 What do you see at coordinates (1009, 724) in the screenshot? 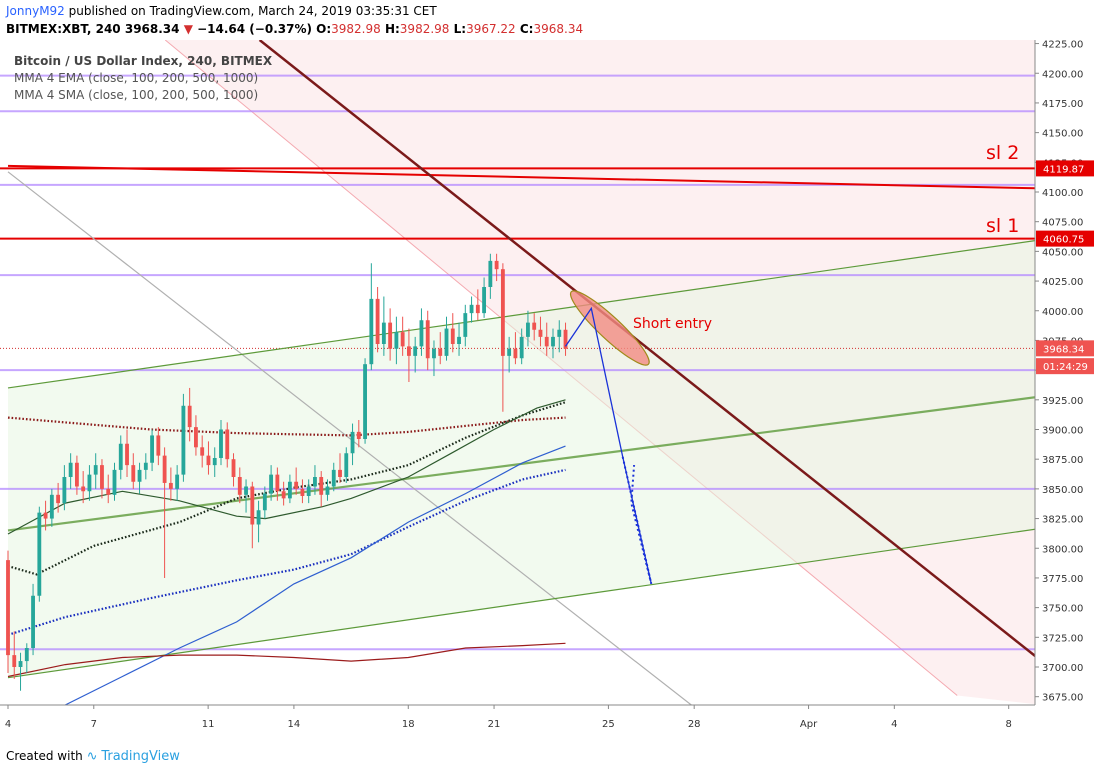
I see `time-tick-label: 8` at bounding box center [1009, 724].